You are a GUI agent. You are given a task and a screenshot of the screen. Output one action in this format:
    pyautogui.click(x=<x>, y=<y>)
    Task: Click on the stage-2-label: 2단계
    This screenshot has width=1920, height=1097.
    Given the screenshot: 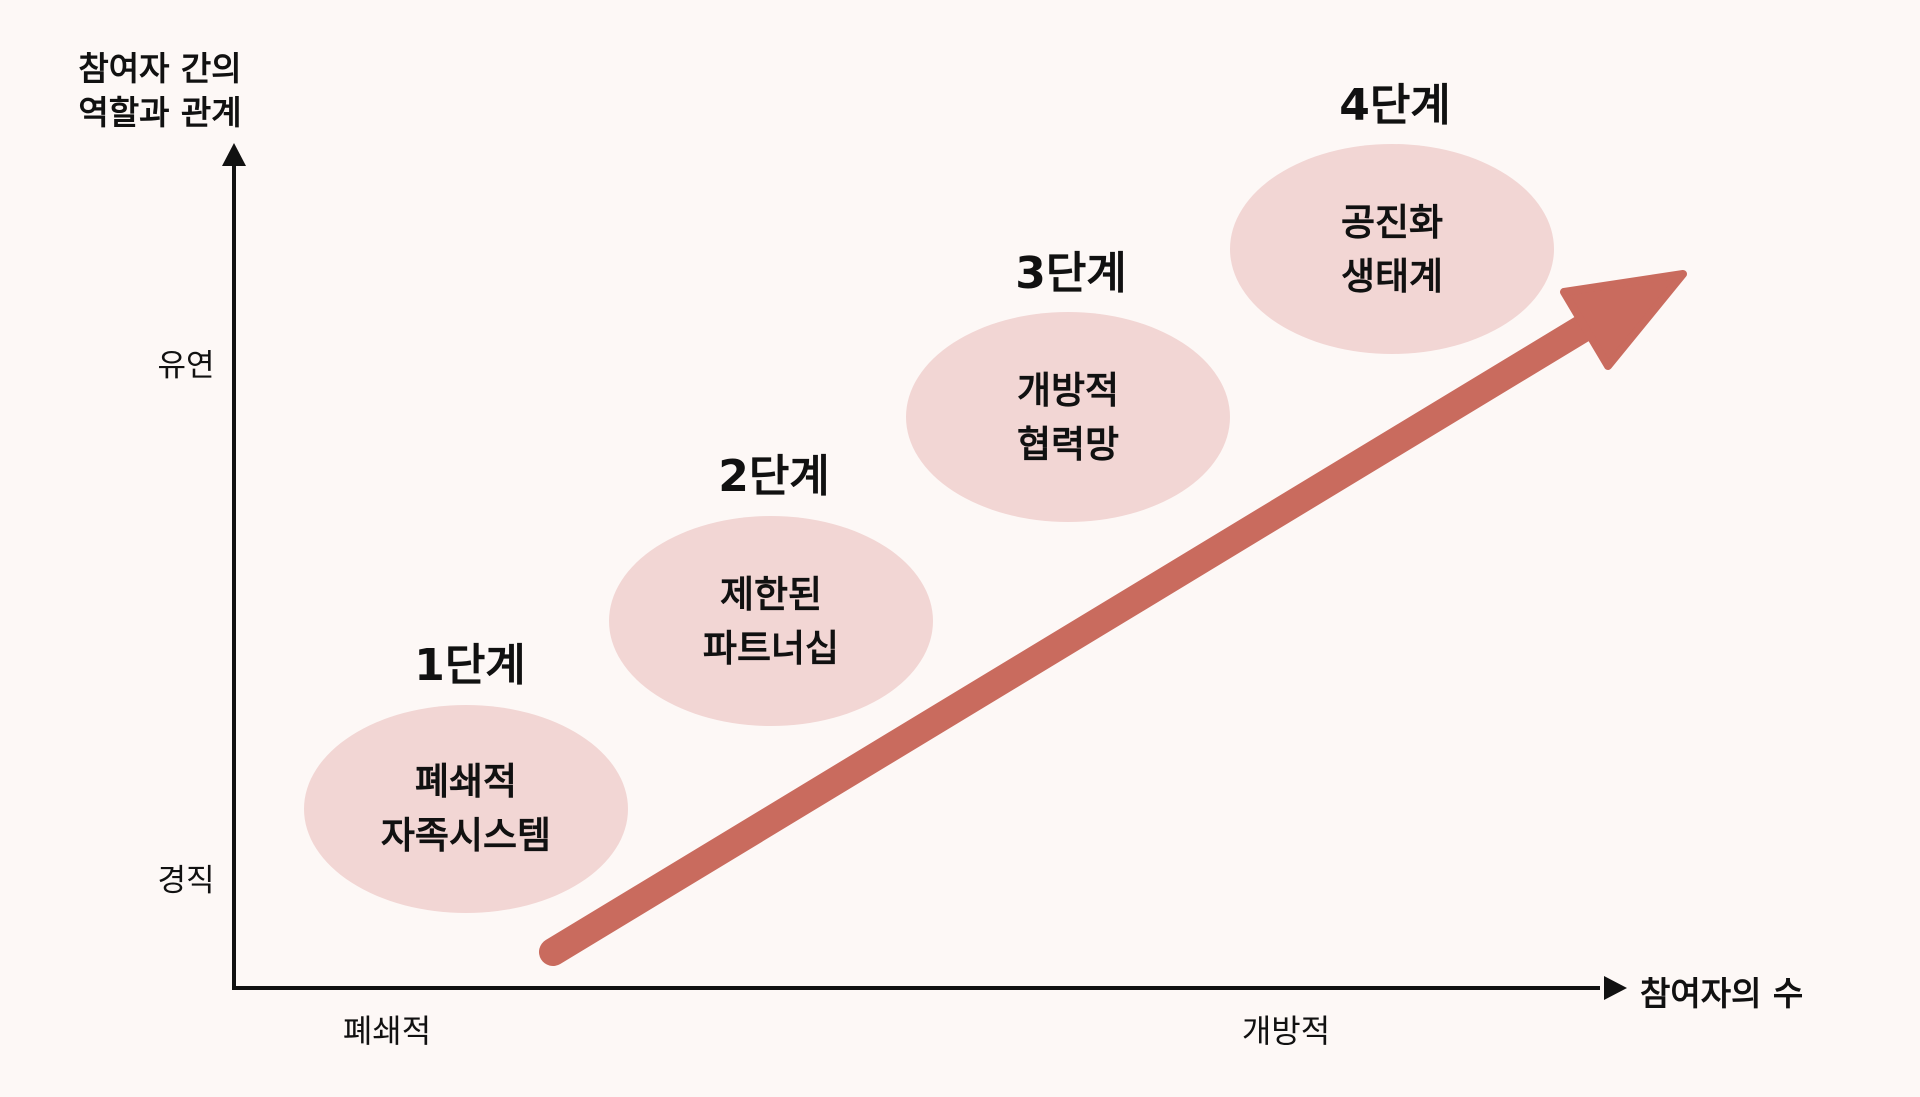 What is the action you would take?
    pyautogui.click(x=774, y=476)
    